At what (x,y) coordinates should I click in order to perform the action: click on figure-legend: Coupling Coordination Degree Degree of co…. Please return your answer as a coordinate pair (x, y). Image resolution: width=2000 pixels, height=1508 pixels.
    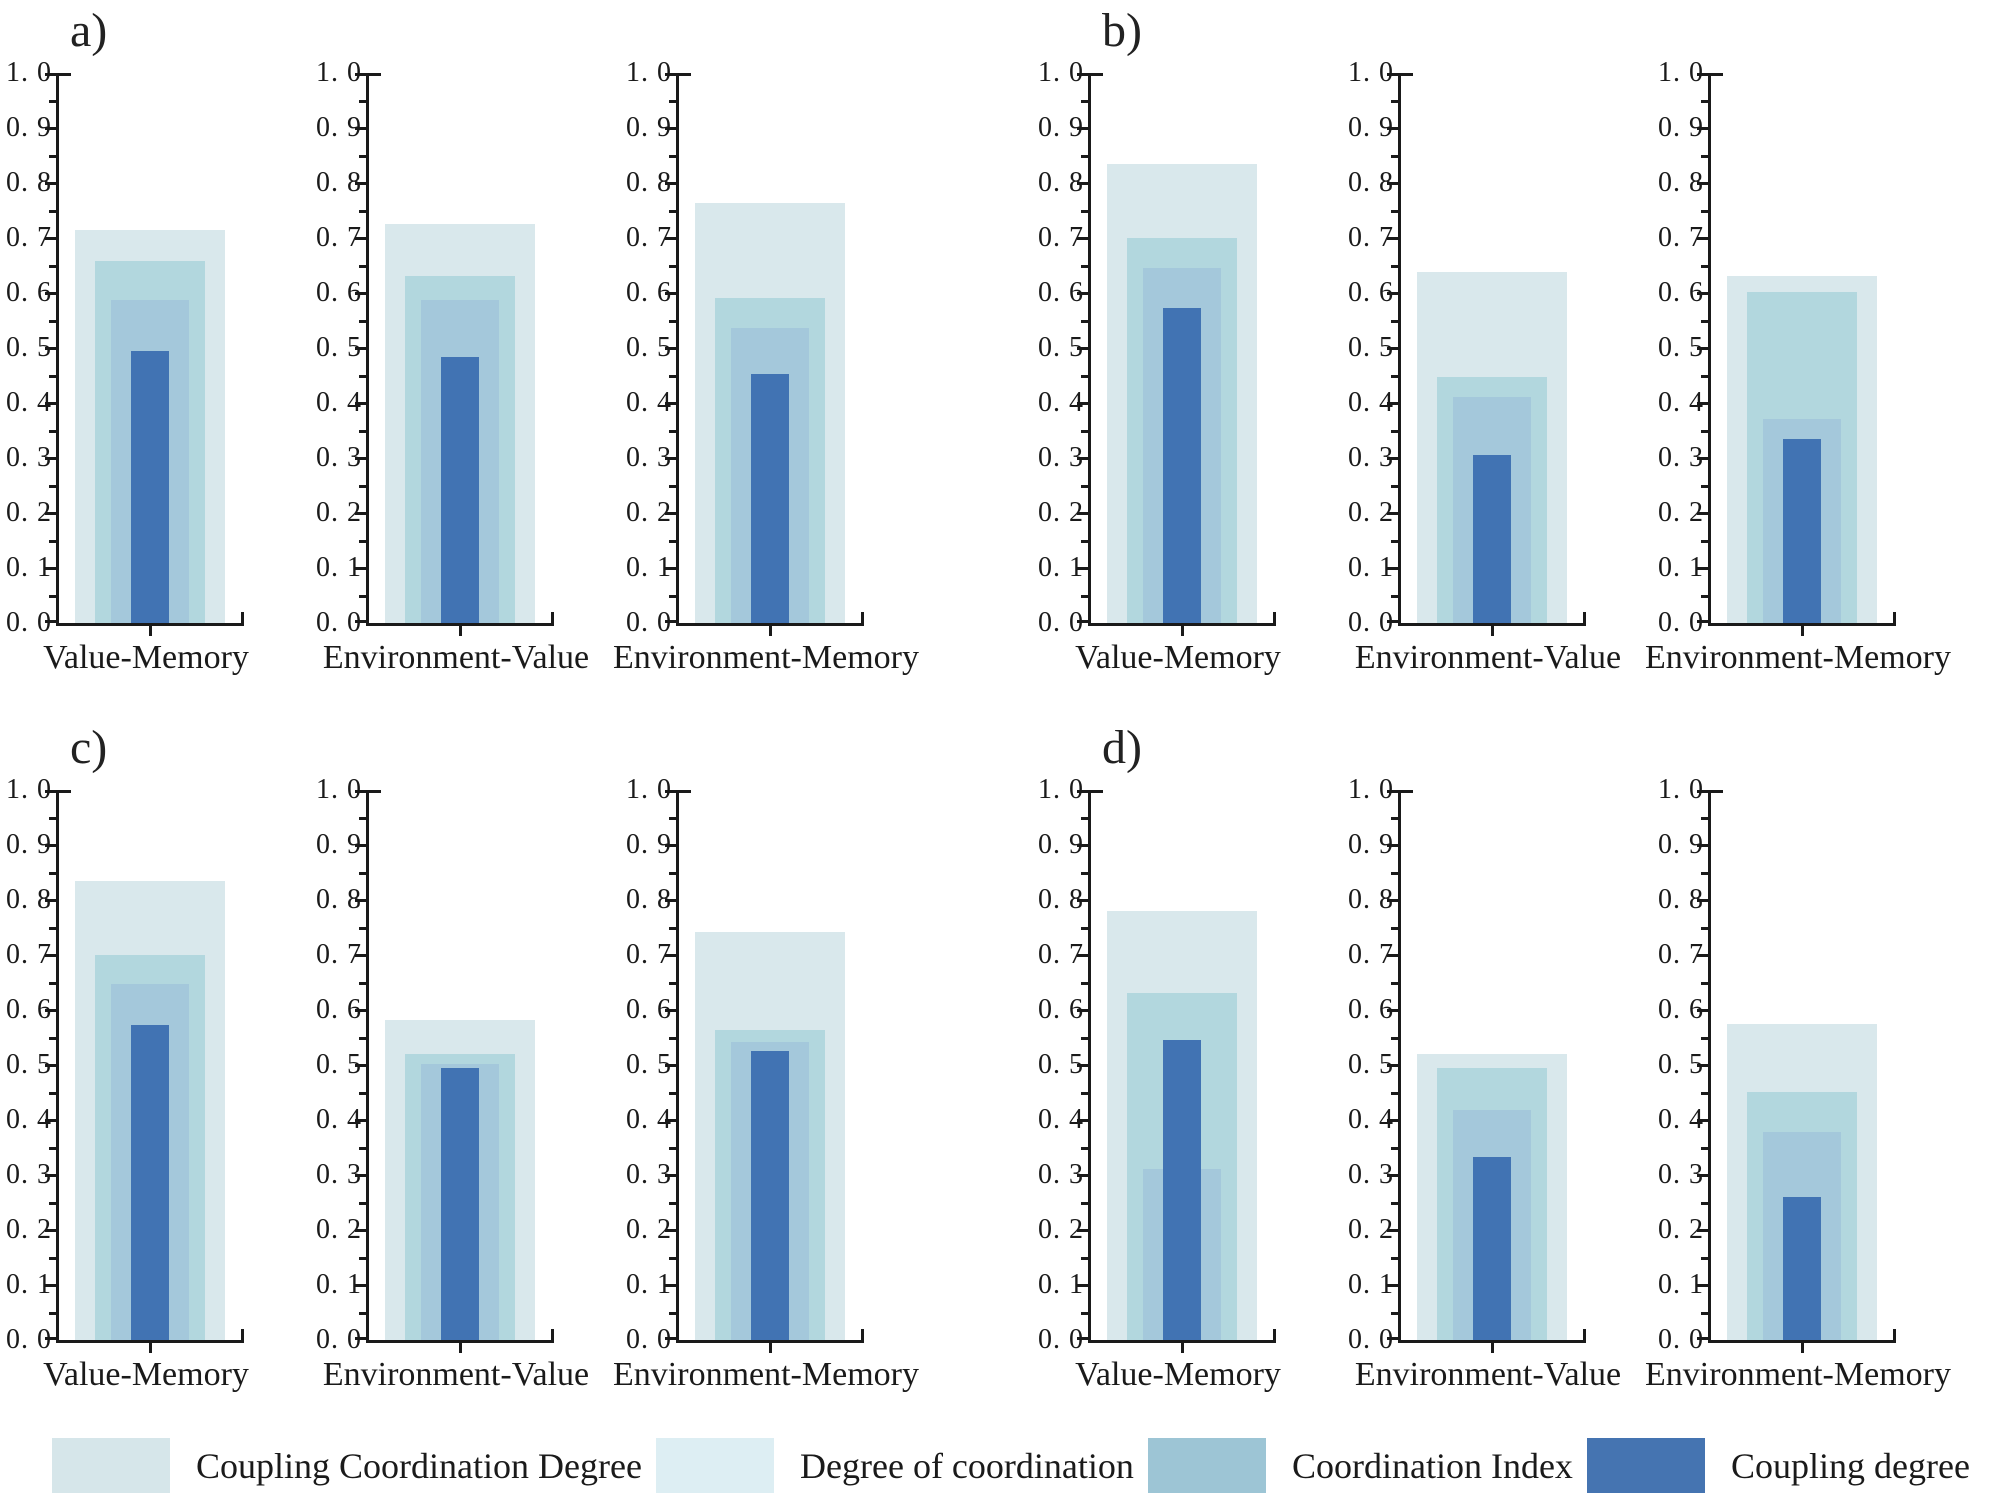
    Looking at the image, I should click on (1011, 1465).